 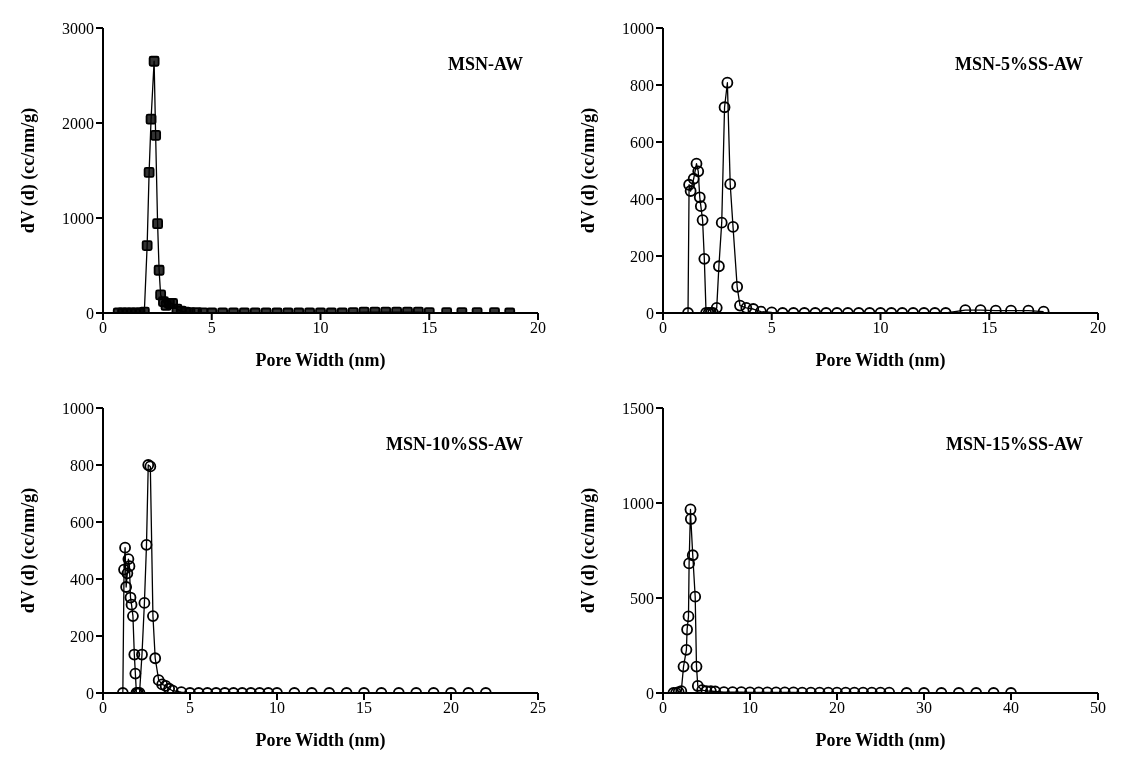 I want to click on y-tick-label: 2000, so click(x=78, y=123).